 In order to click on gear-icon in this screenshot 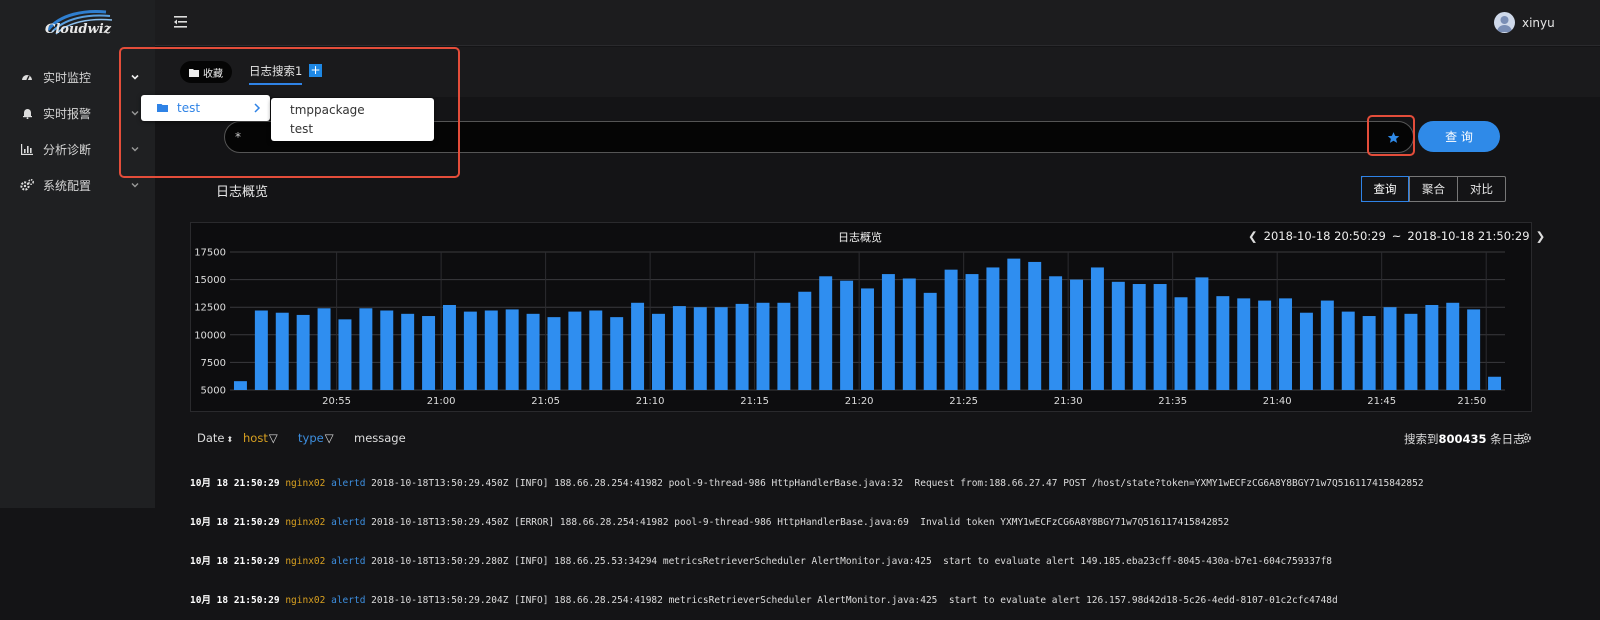, I will do `click(1526, 438)`.